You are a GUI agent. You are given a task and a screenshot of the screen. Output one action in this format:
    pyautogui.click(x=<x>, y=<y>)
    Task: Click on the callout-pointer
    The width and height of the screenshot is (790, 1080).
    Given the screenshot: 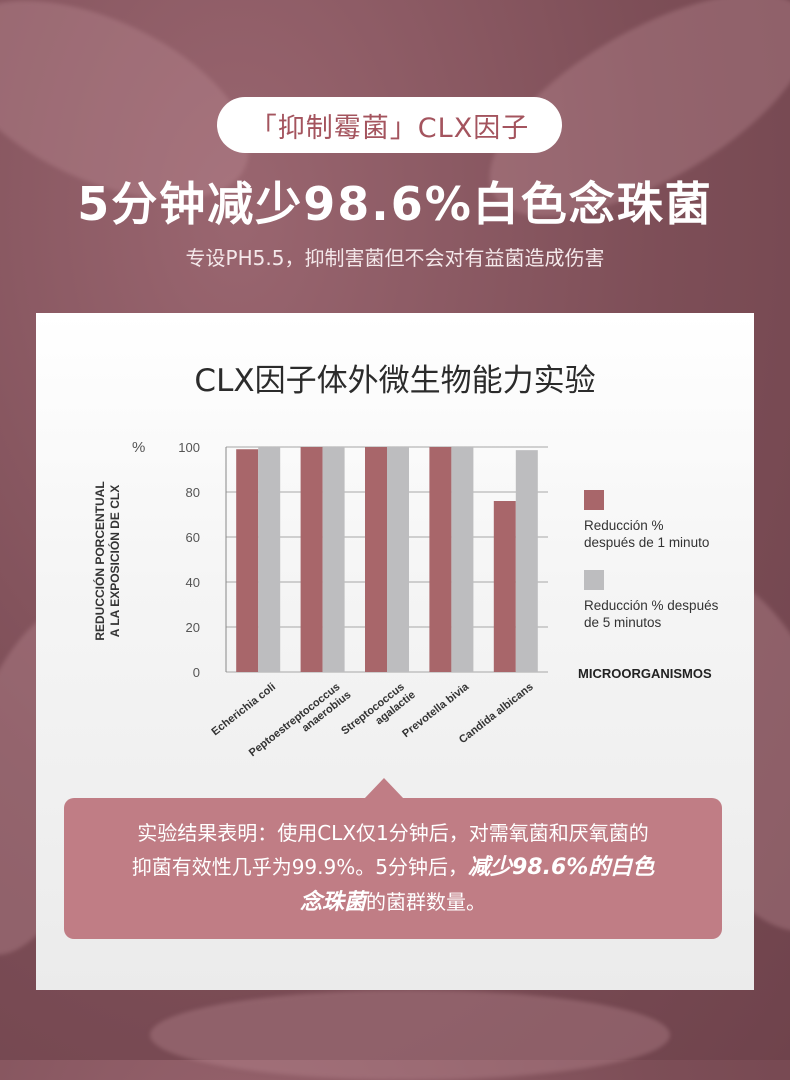 What is the action you would take?
    pyautogui.click(x=384, y=788)
    